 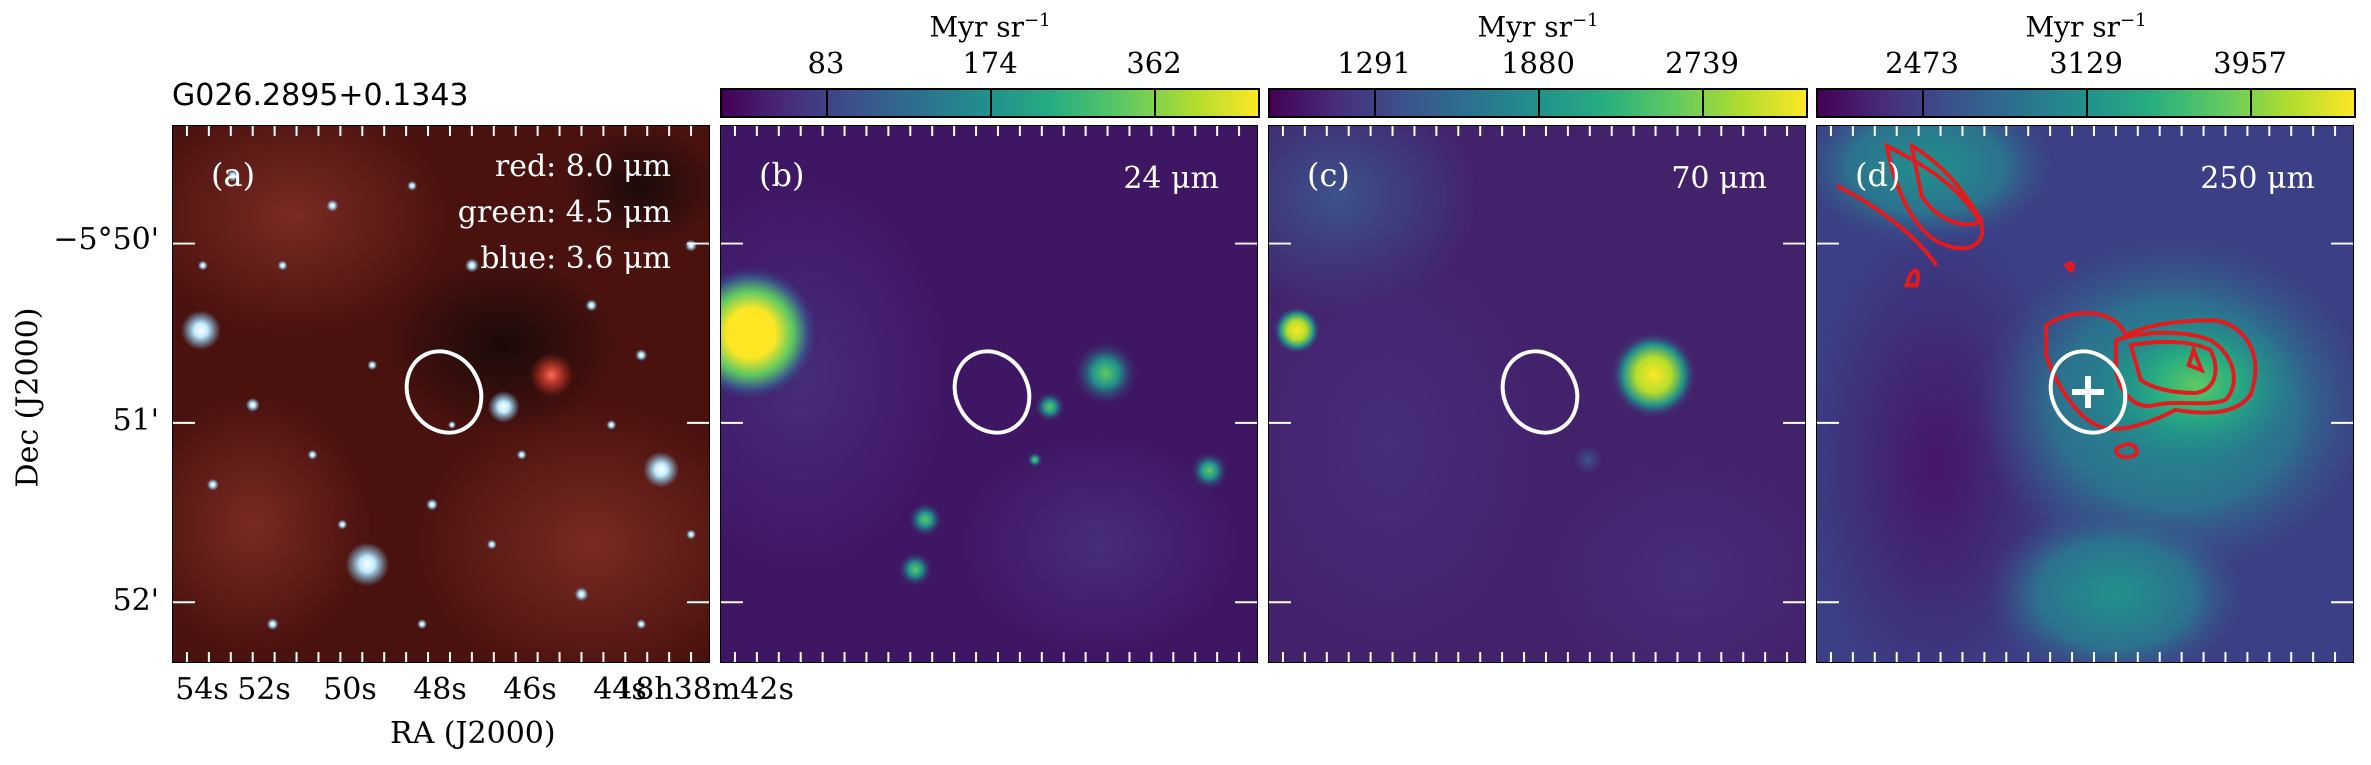 What do you see at coordinates (990, 63) in the screenshot?
I see `colorbar-tick-label: 174` at bounding box center [990, 63].